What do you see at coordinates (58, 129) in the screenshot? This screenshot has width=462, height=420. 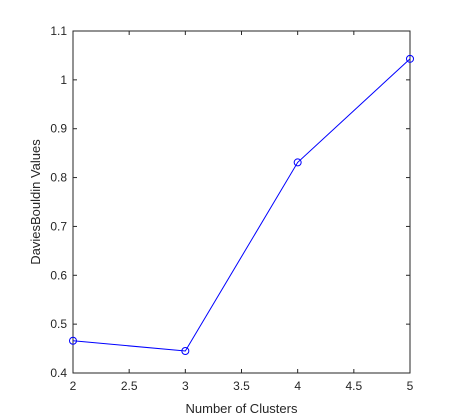 I see `y-tick-label: 0.9` at bounding box center [58, 129].